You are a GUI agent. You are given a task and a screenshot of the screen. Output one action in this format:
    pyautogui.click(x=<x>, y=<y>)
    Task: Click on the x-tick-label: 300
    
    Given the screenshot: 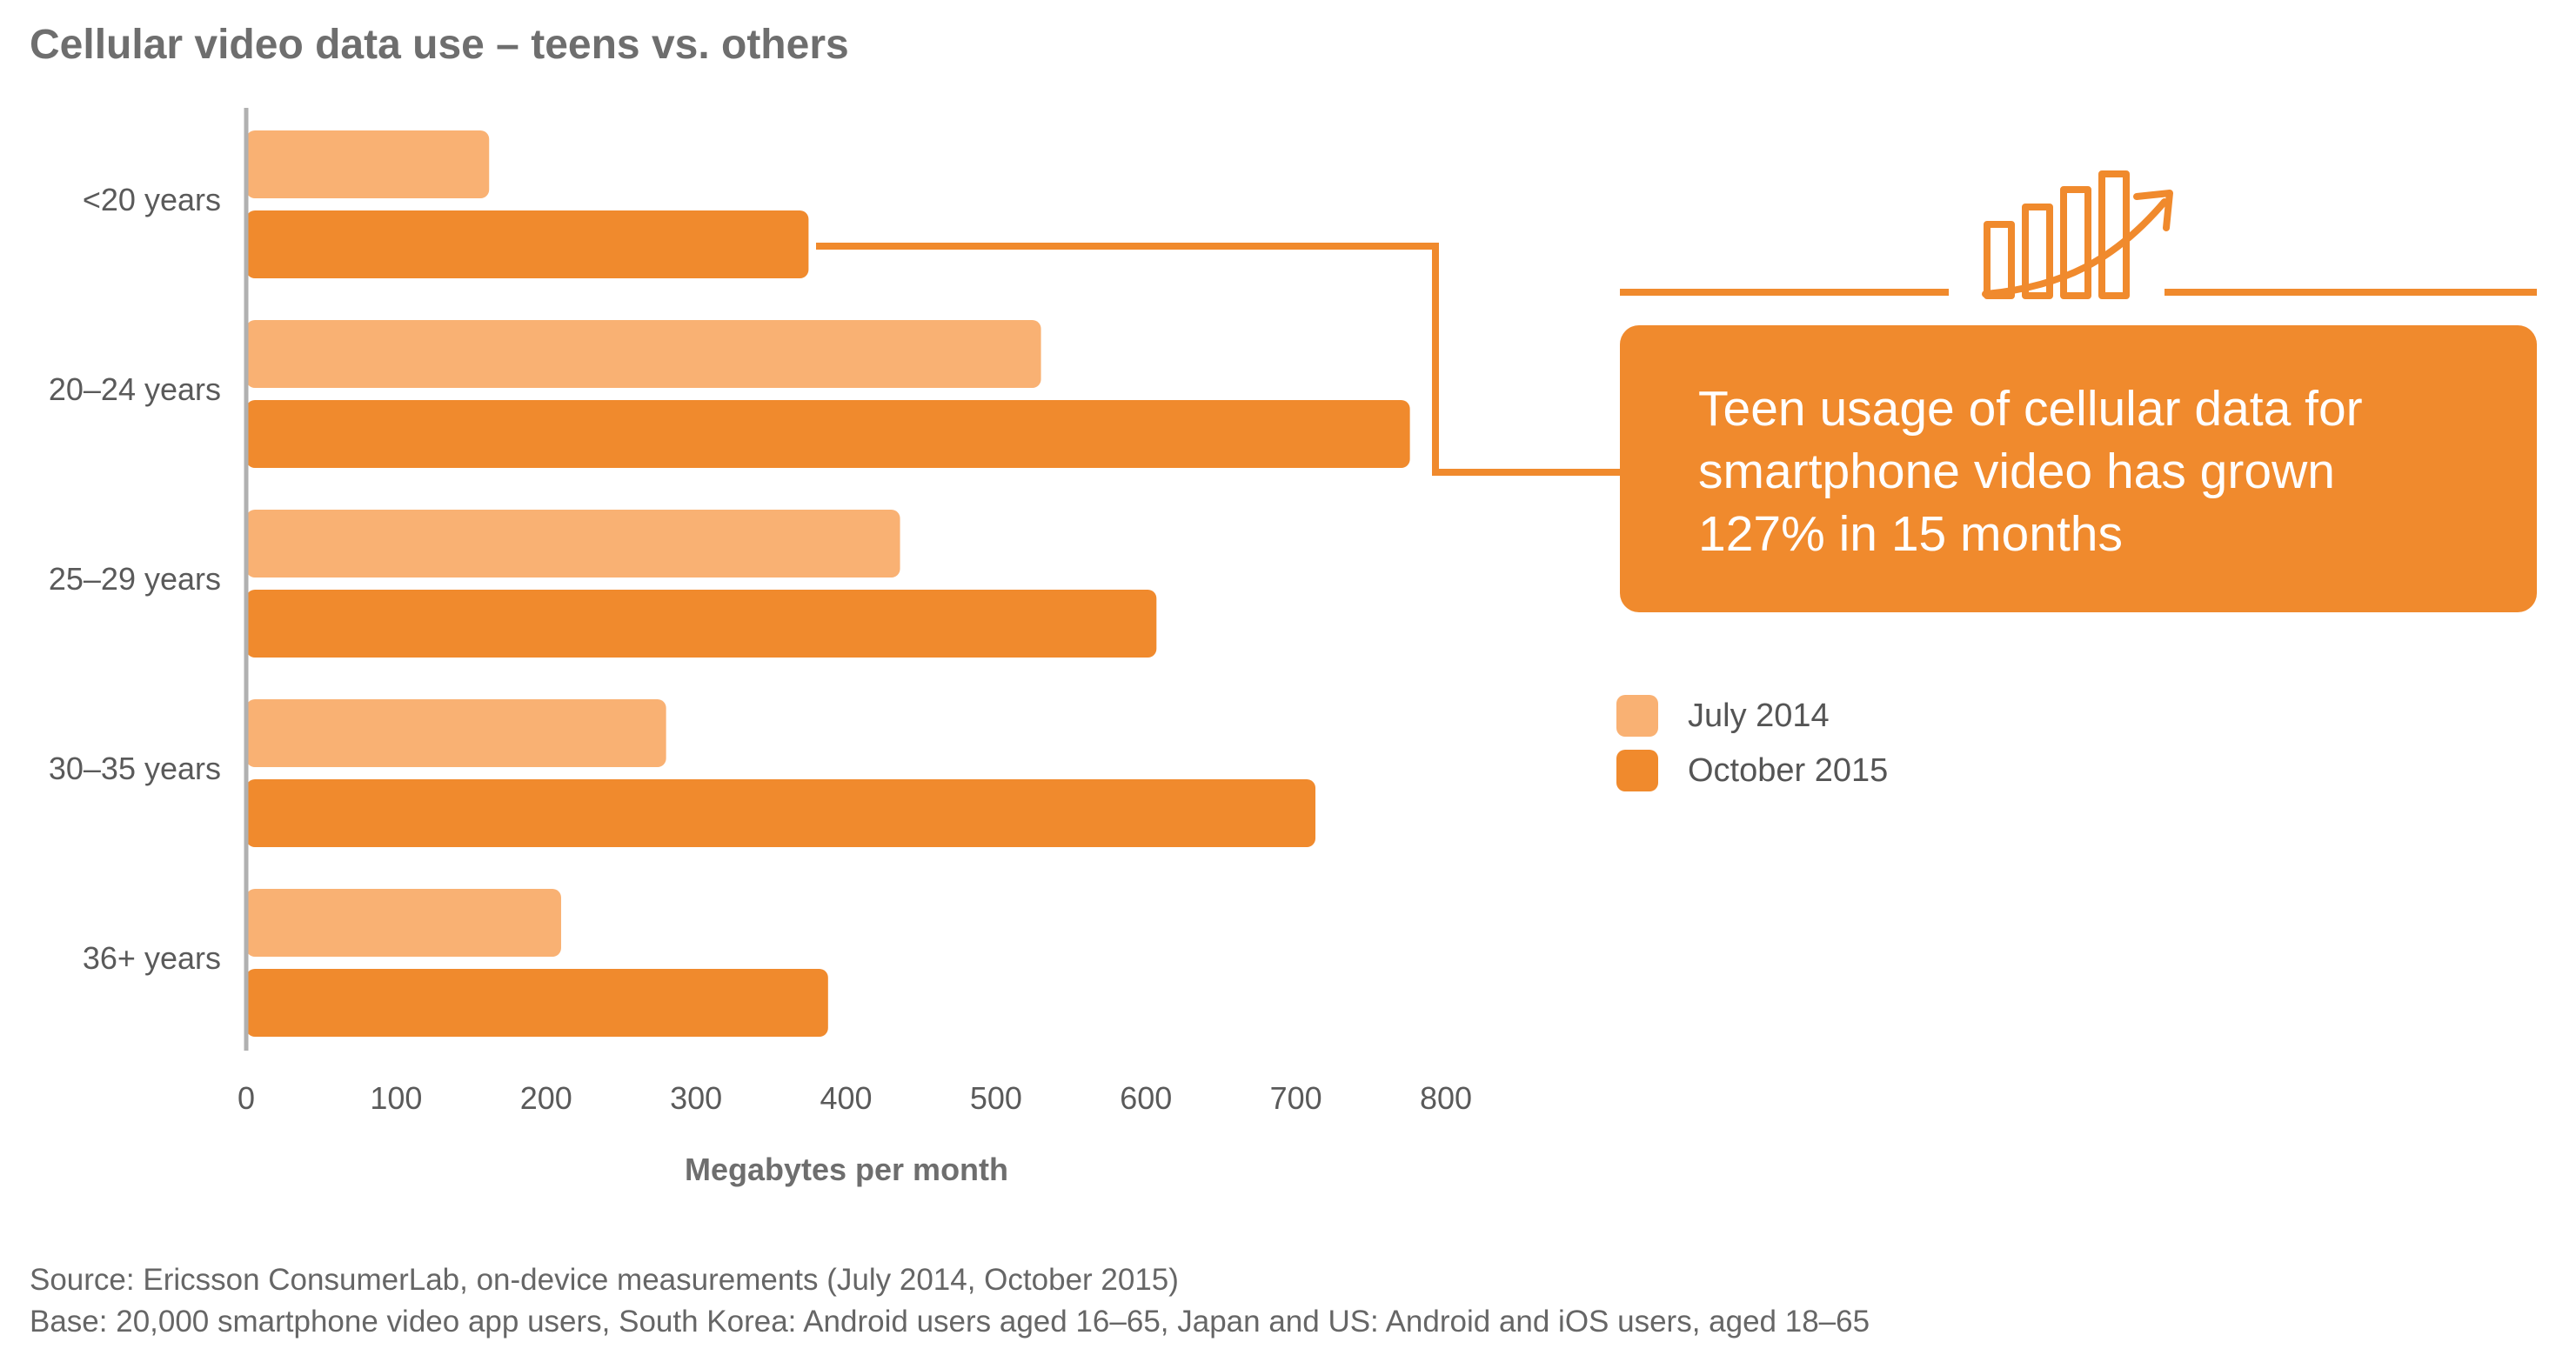 What is the action you would take?
    pyautogui.click(x=696, y=1098)
    